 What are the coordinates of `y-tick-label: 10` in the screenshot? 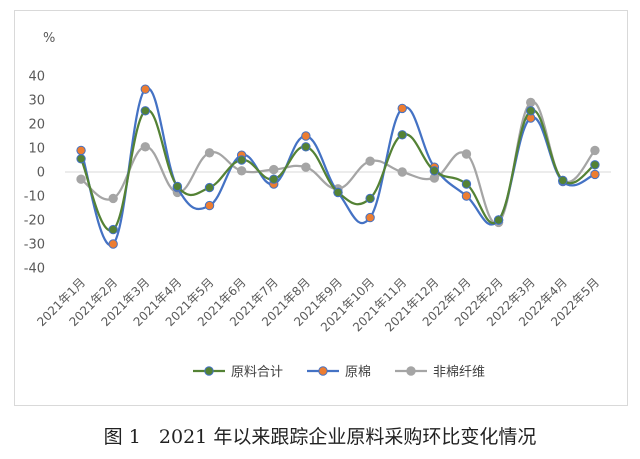 It's located at (36, 149).